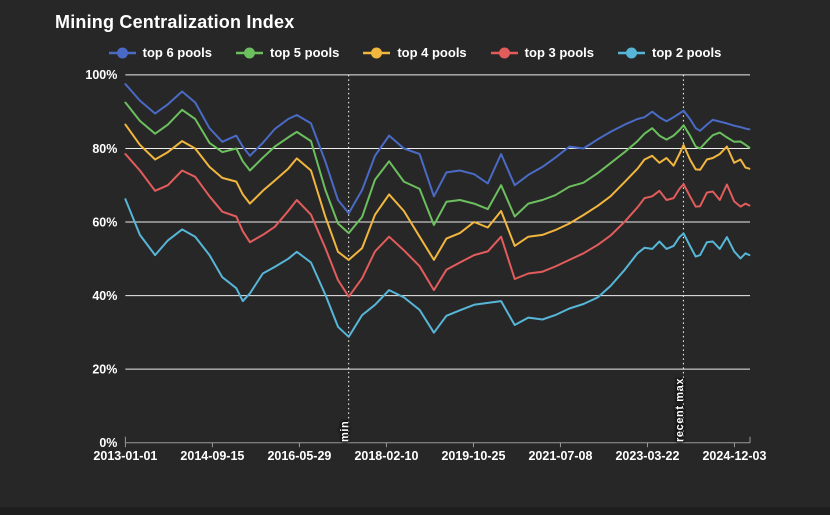 The height and width of the screenshot is (515, 830). I want to click on window-bottom-edge, so click(415, 511).